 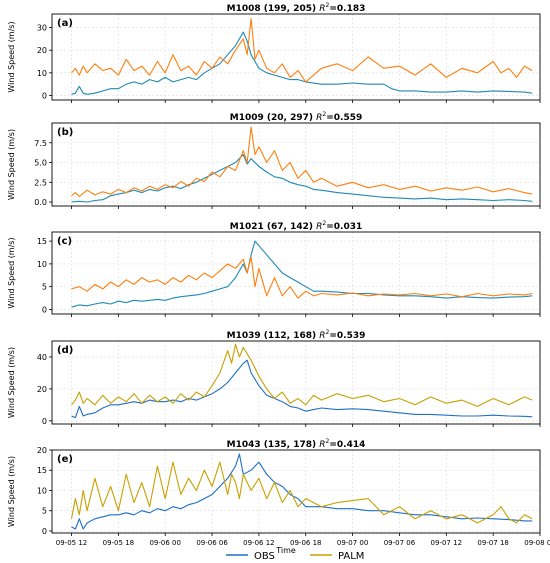 What do you see at coordinates (65, 459) in the screenshot?
I see `panel-label: (e)` at bounding box center [65, 459].